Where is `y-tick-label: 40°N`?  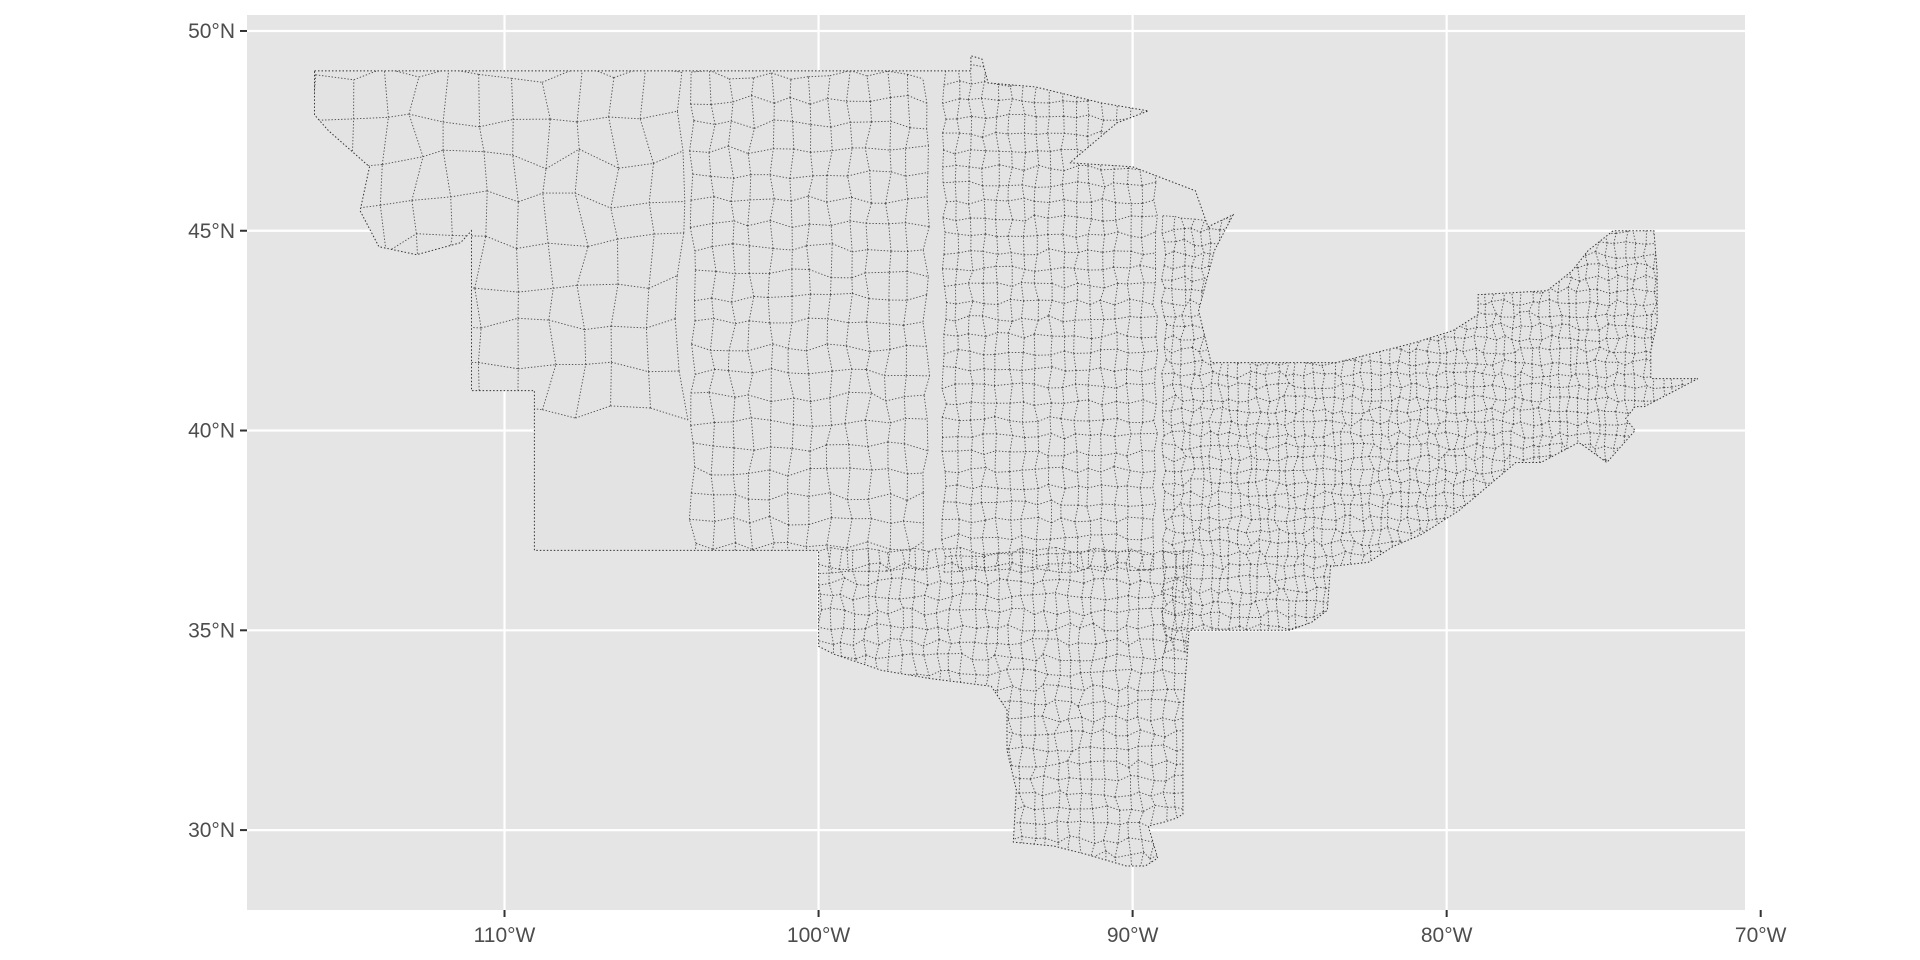
y-tick-label: 40°N is located at coordinates (211, 431).